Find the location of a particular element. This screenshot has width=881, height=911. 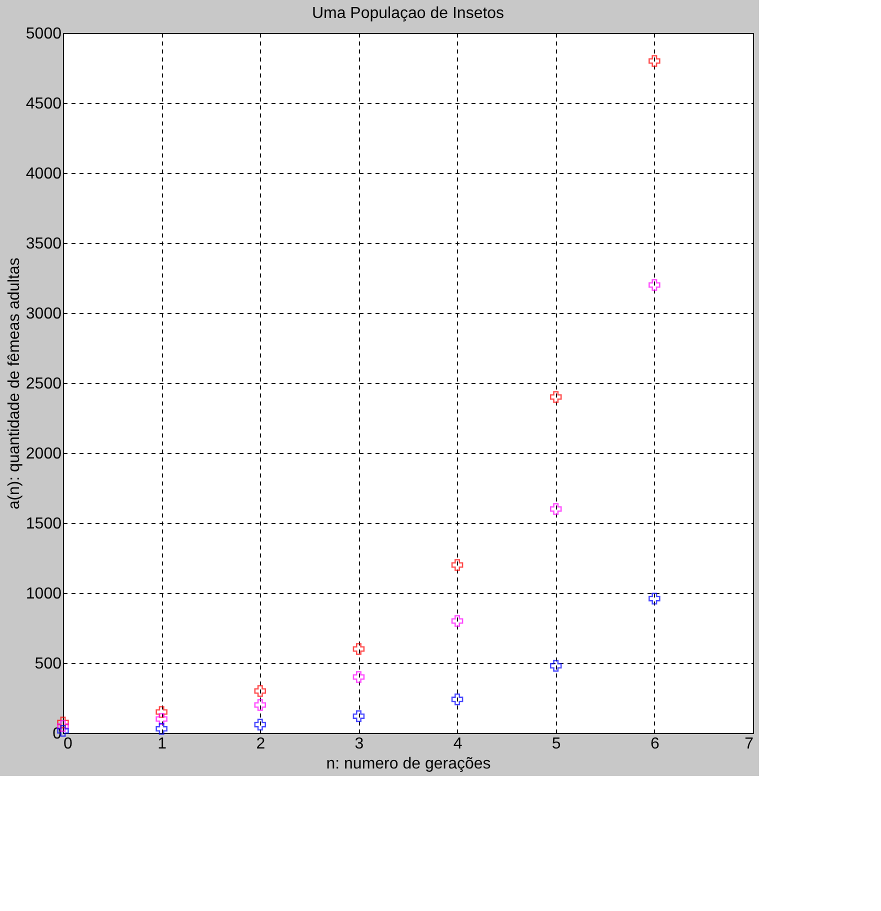

y-tick-label: 4500 is located at coordinates (44, 104).